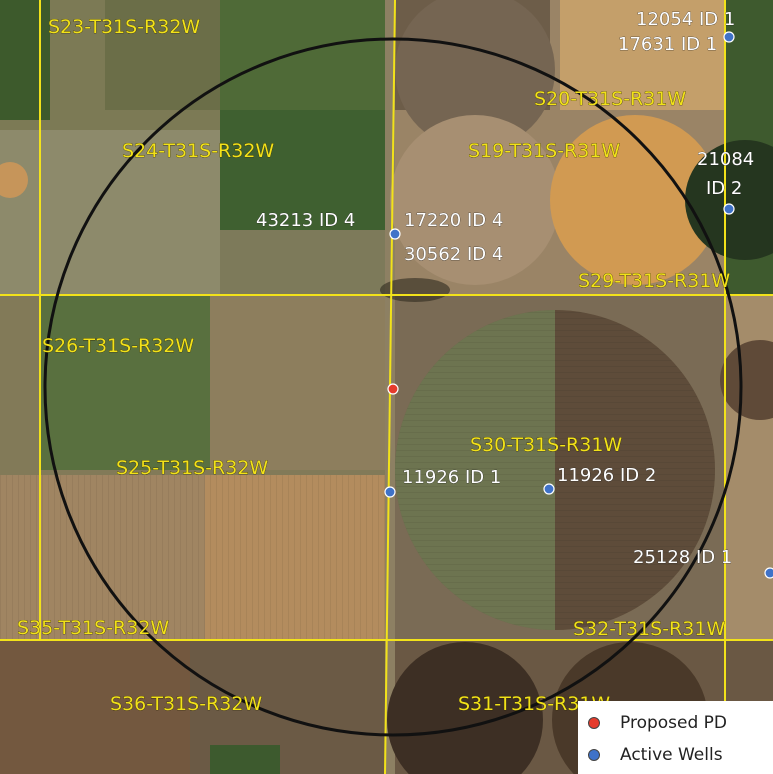  Describe the element at coordinates (671, 755) in the screenshot. I see `legend-label: Active Wells` at that location.